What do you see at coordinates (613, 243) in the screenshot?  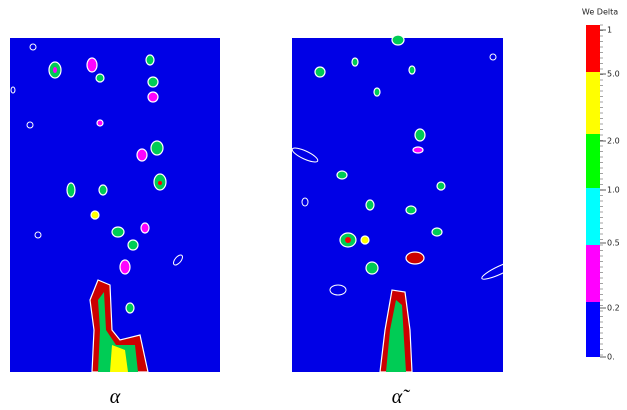 I see `colorbar-label: 0.5` at bounding box center [613, 243].